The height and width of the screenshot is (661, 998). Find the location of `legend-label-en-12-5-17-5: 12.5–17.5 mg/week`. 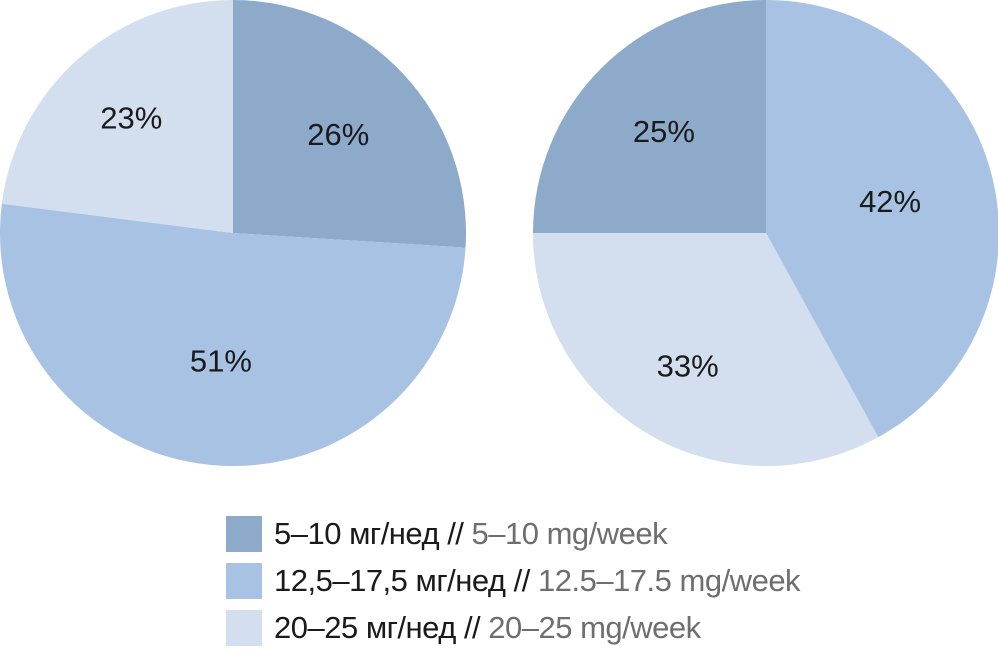

legend-label-en-12-5-17-5: 12.5–17.5 mg/week is located at coordinates (669, 580).